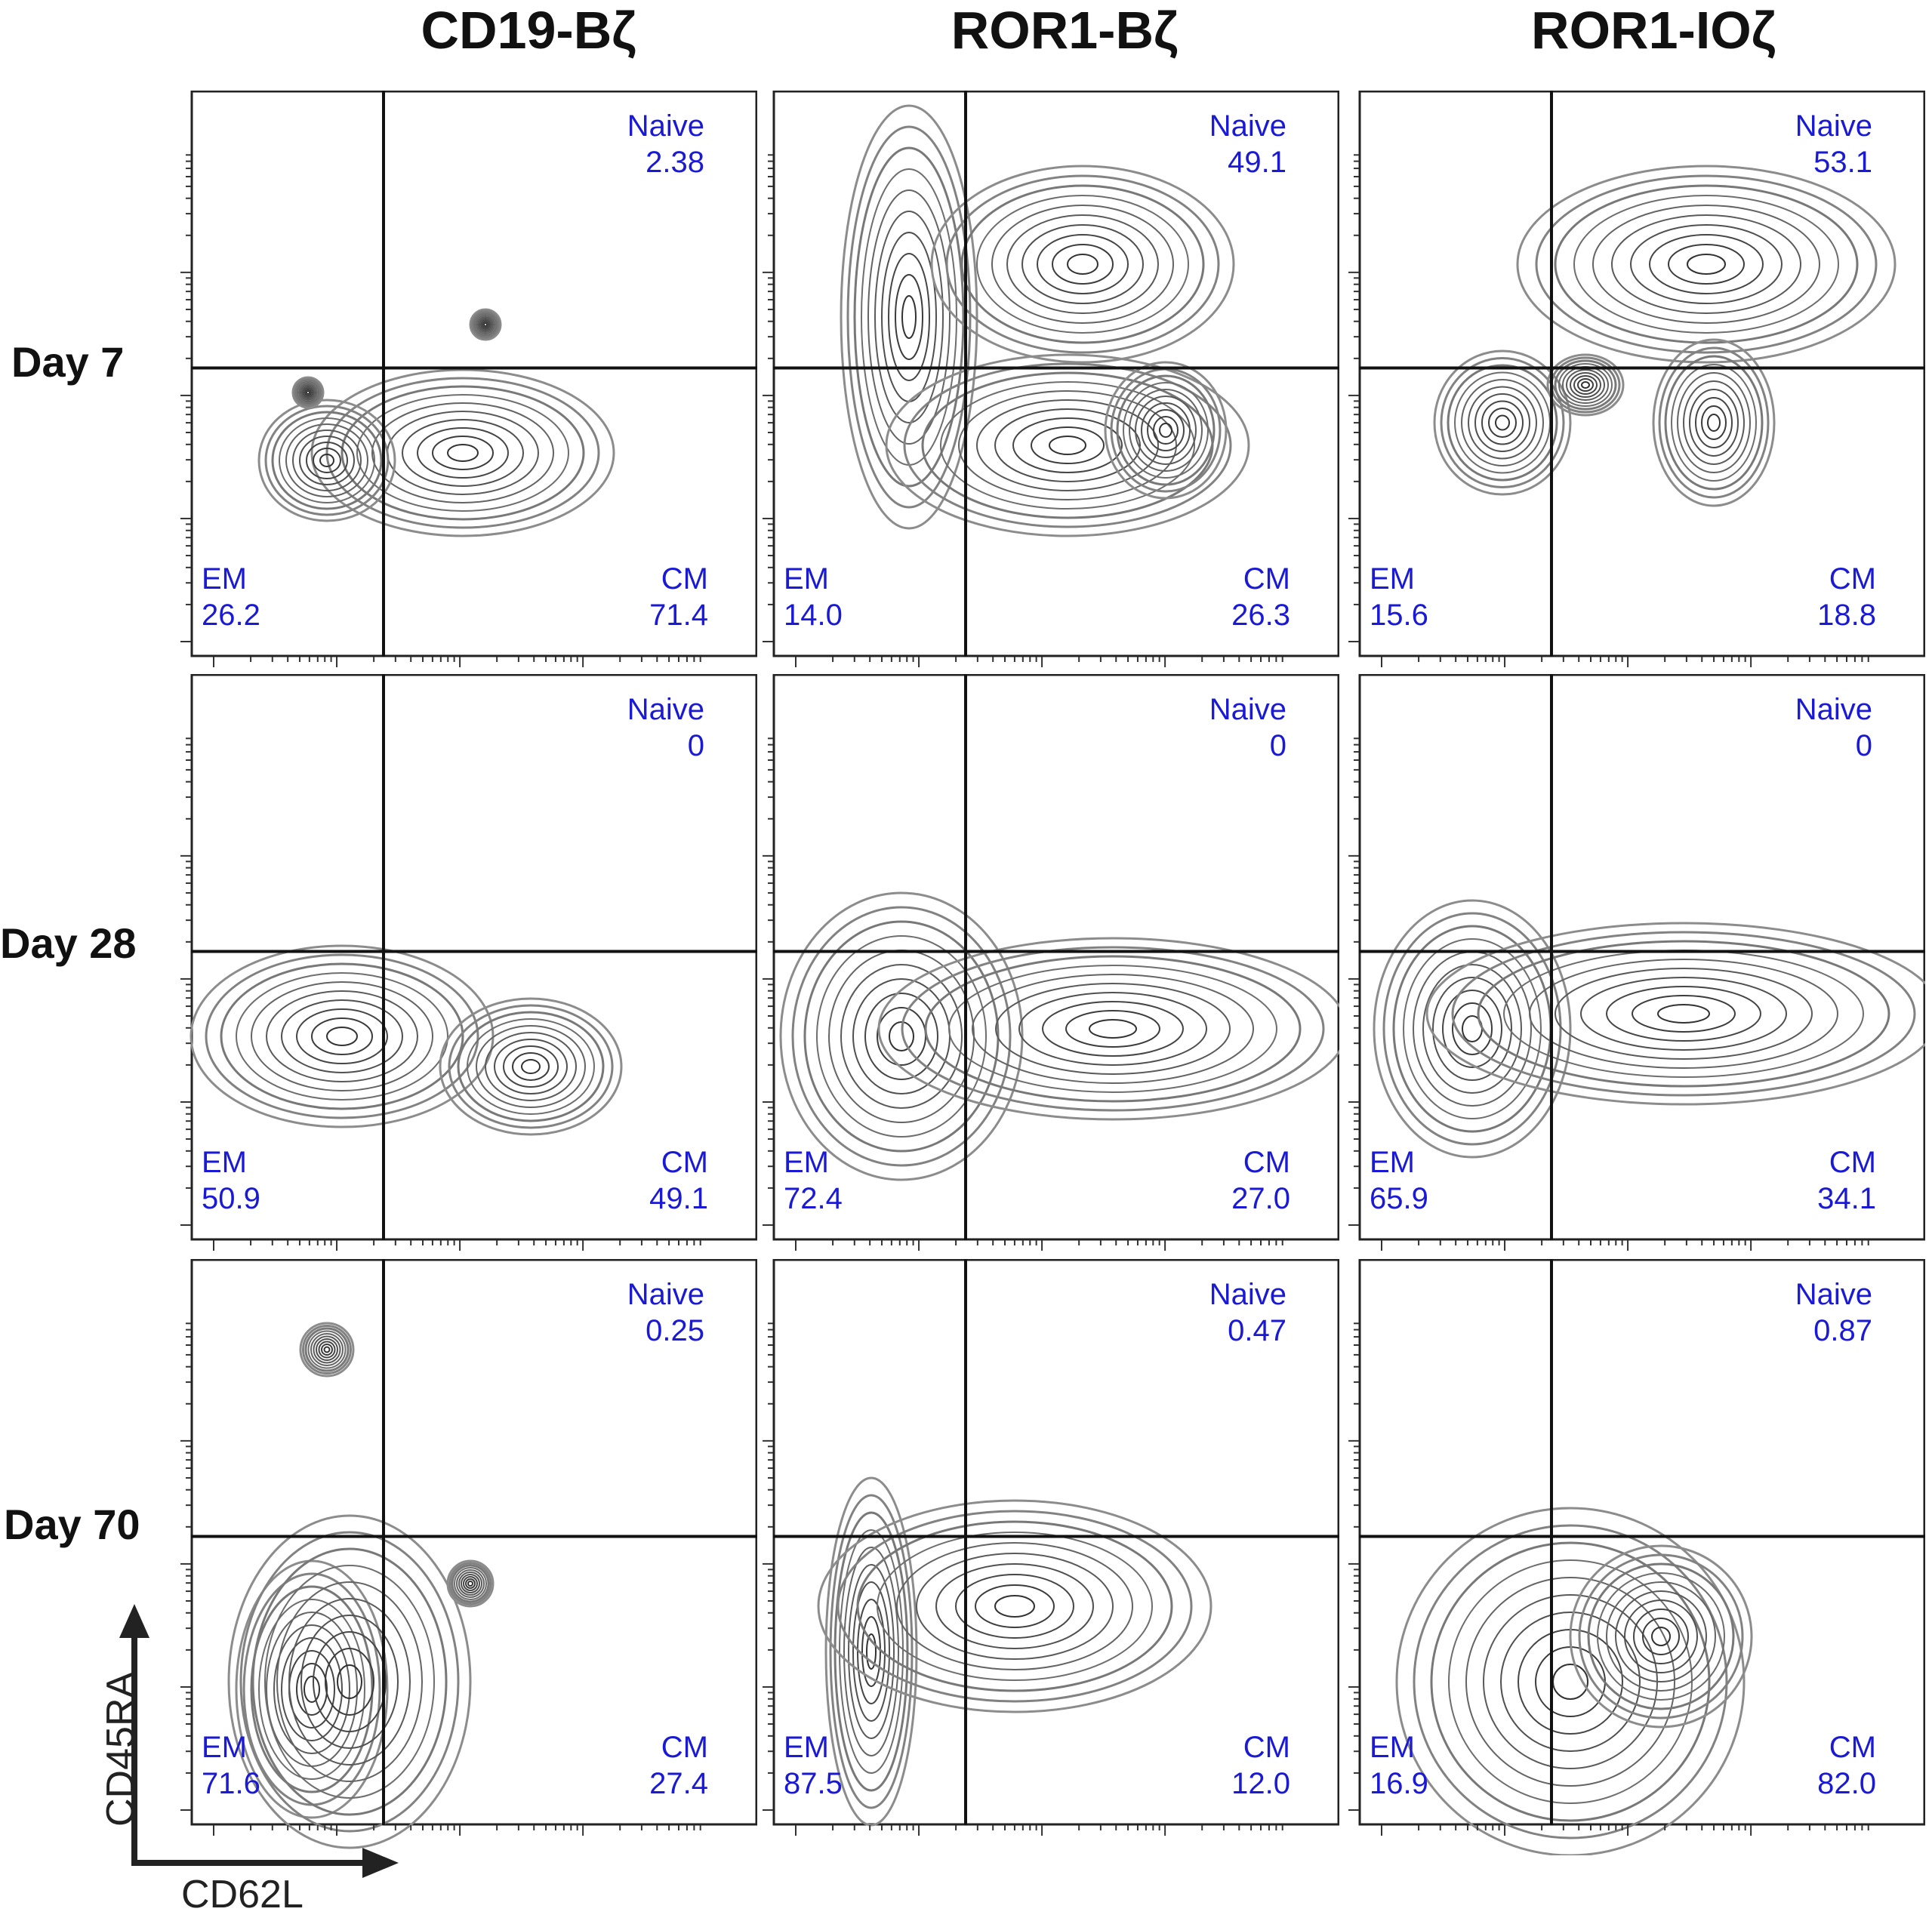 The width and height of the screenshot is (1932, 1921). I want to click on cm-quadrant-value: 49.1, so click(678, 1199).